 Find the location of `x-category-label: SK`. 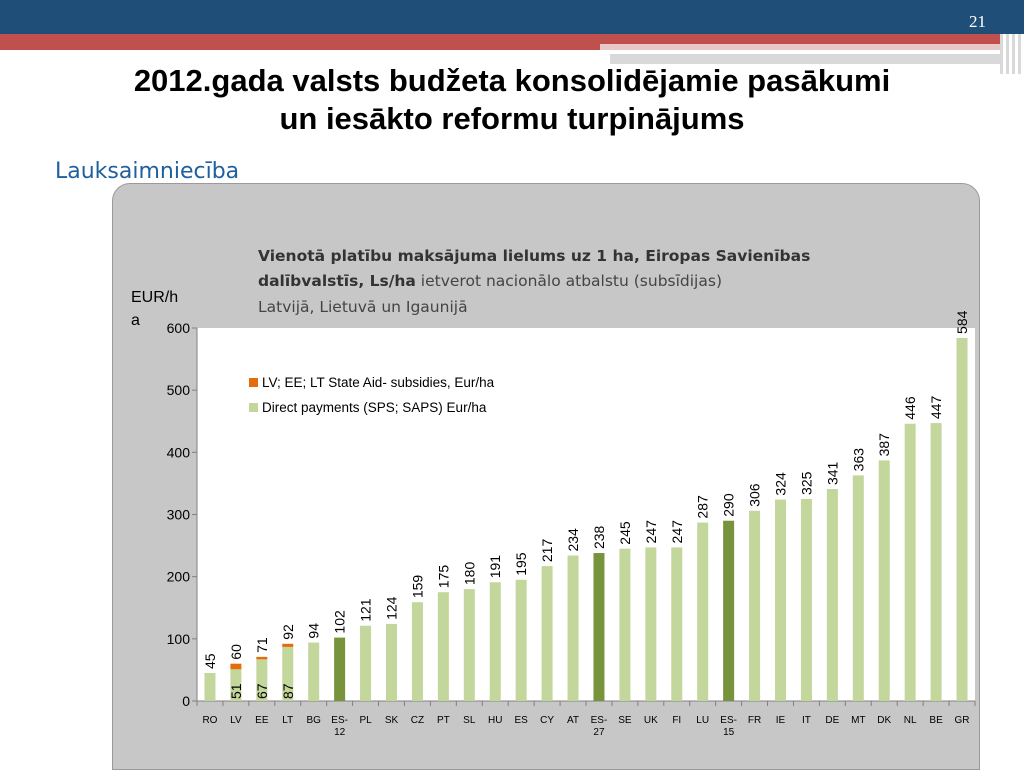

x-category-label: SK is located at coordinates (392, 720).